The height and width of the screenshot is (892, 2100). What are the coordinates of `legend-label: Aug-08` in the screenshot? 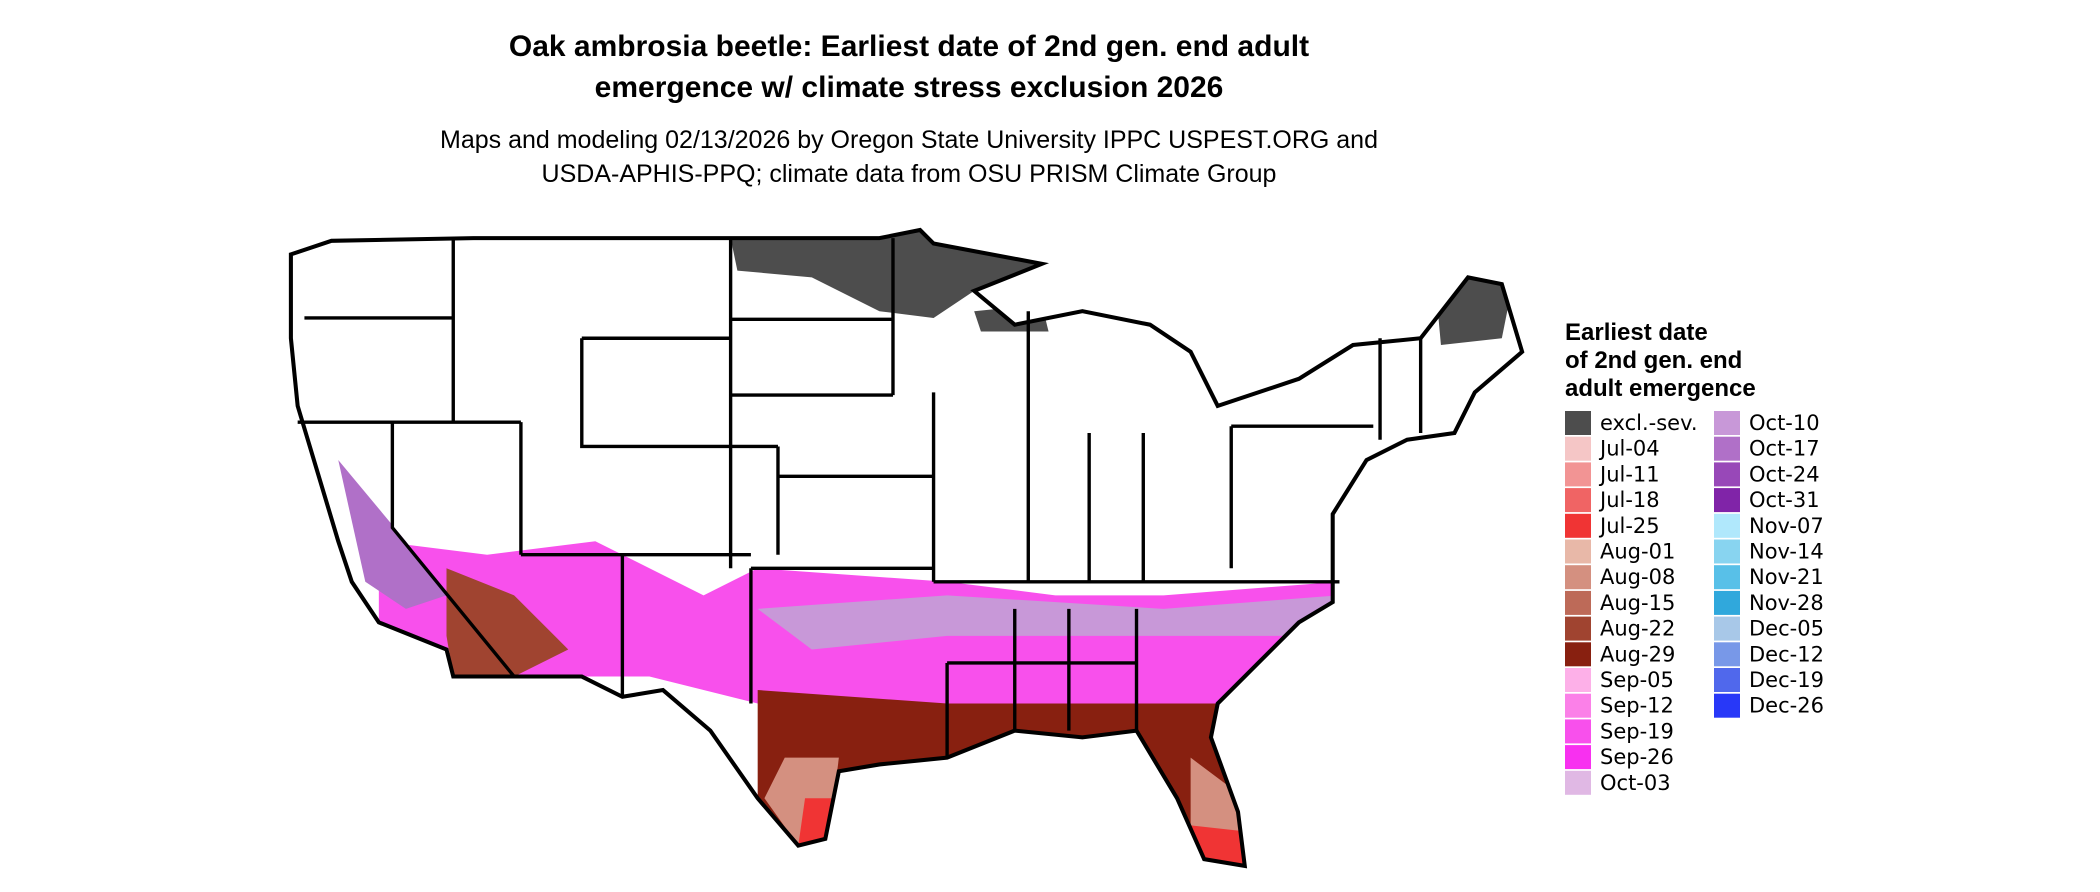 It's located at (1637, 577).